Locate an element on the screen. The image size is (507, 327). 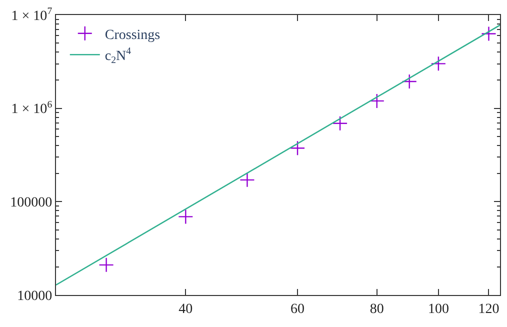
legend-label: Crossings is located at coordinates (132, 35).